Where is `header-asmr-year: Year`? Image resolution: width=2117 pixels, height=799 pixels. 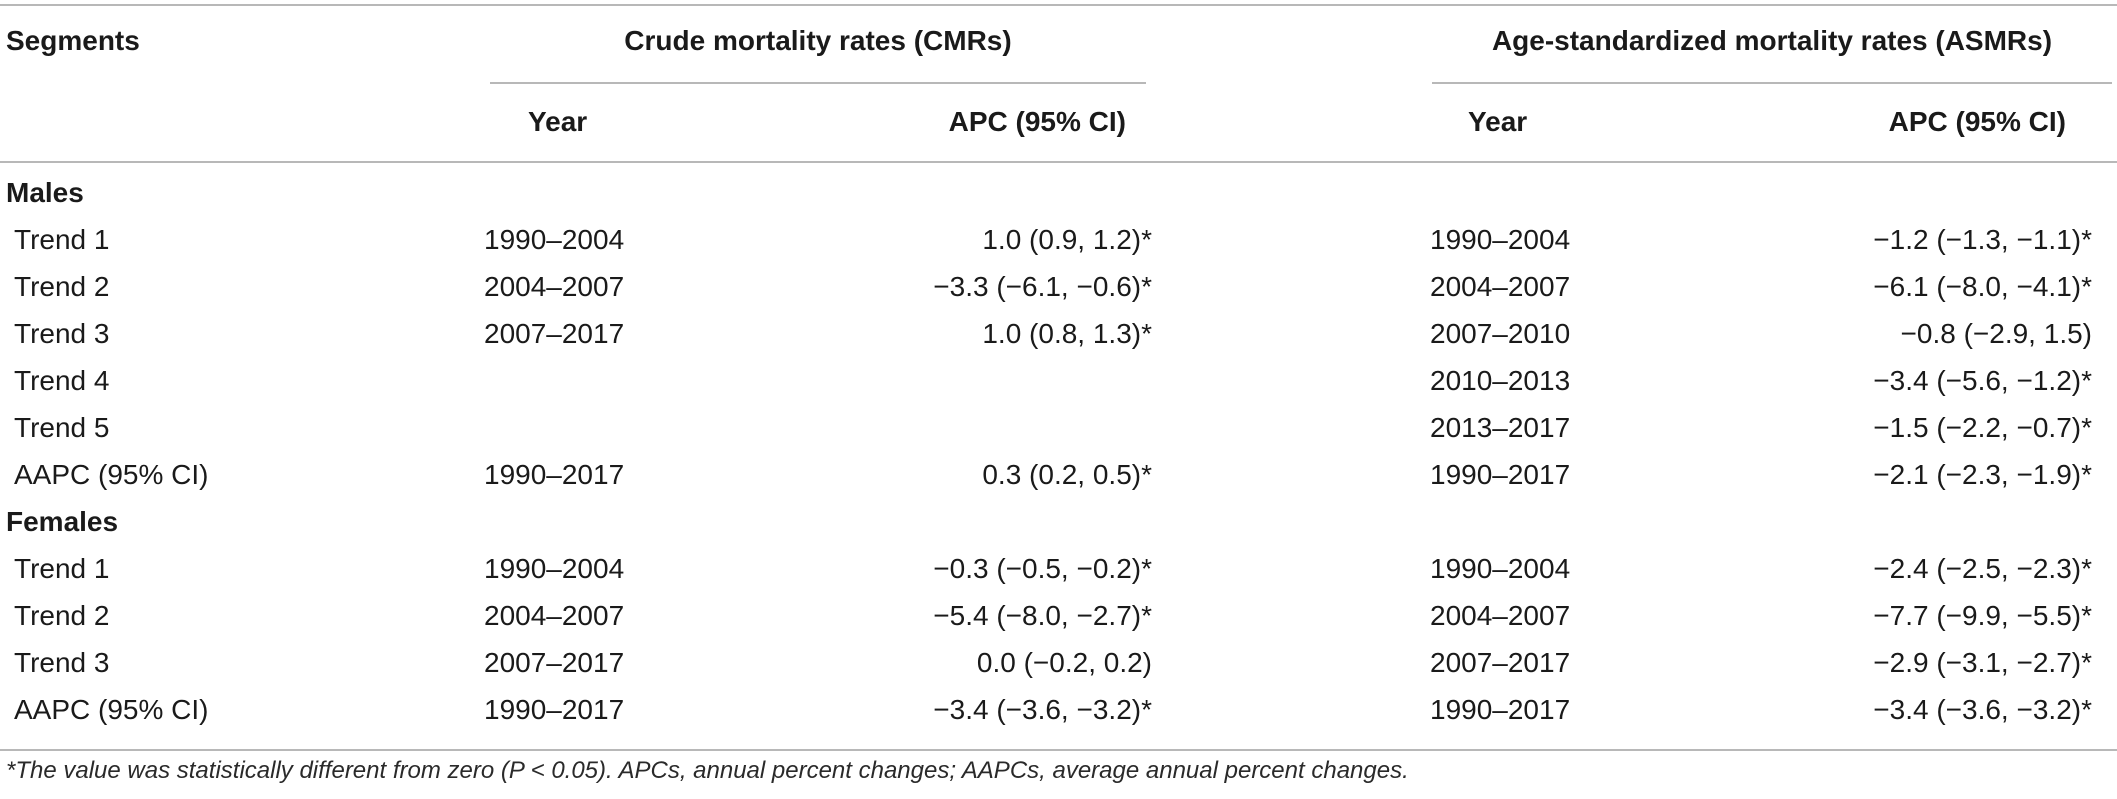 header-asmr-year: Year is located at coordinates (1498, 121).